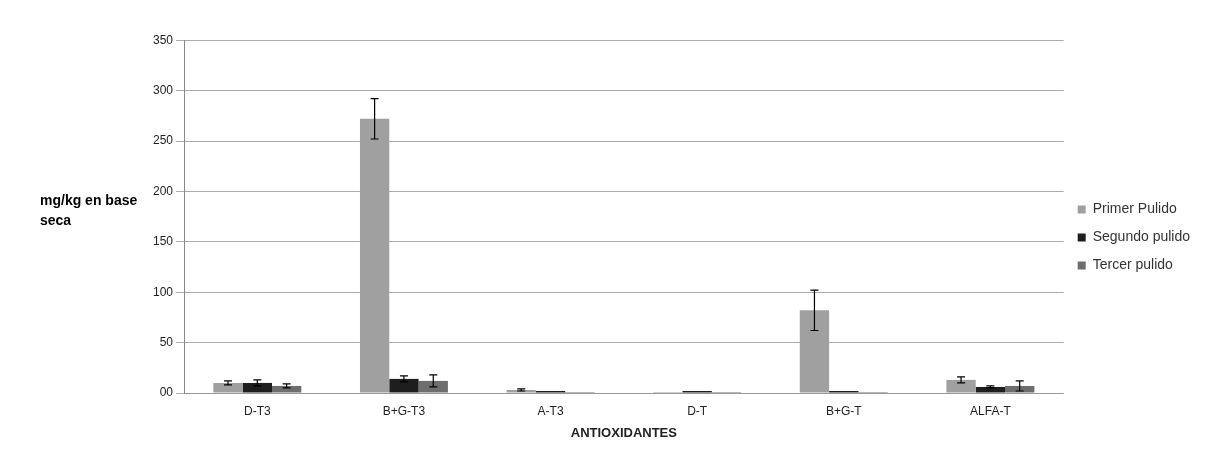  What do you see at coordinates (166, 341) in the screenshot?
I see `y-tick-label: 50` at bounding box center [166, 341].